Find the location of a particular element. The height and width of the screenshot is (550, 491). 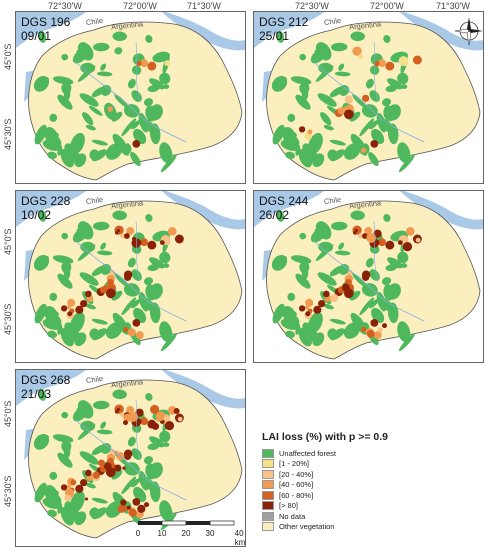

scale-tick: 10 is located at coordinates (162, 533).